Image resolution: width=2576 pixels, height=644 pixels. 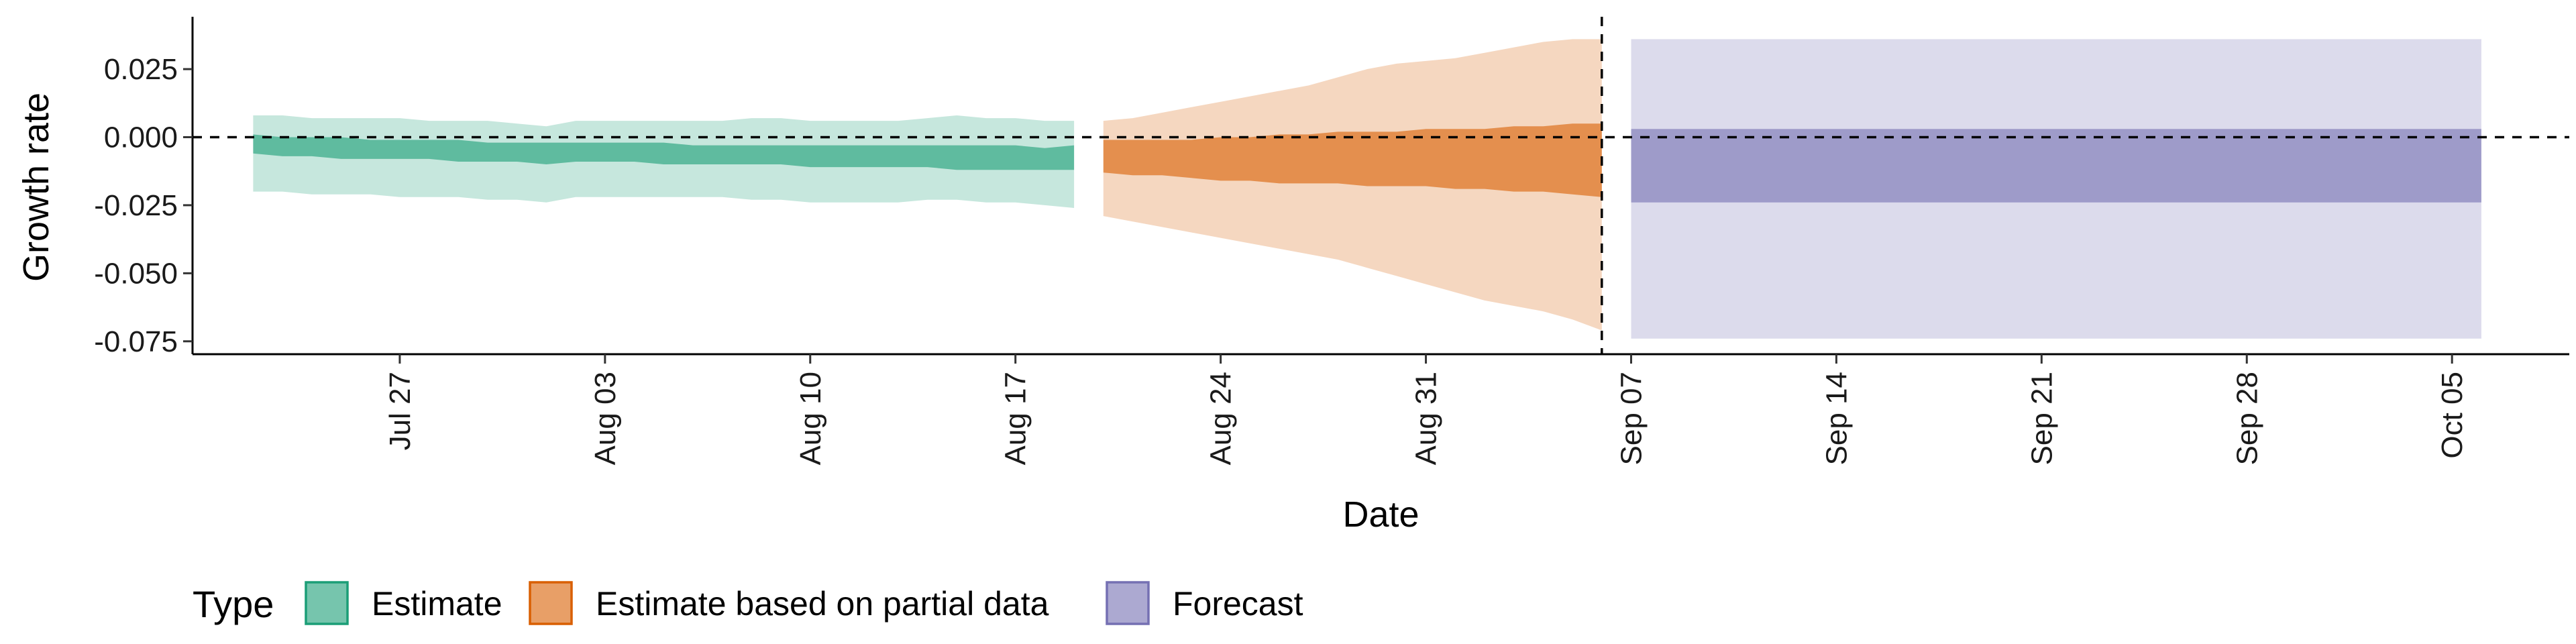 What do you see at coordinates (822, 604) in the screenshot?
I see `legend-label-1: Estimate based on partial data` at bounding box center [822, 604].